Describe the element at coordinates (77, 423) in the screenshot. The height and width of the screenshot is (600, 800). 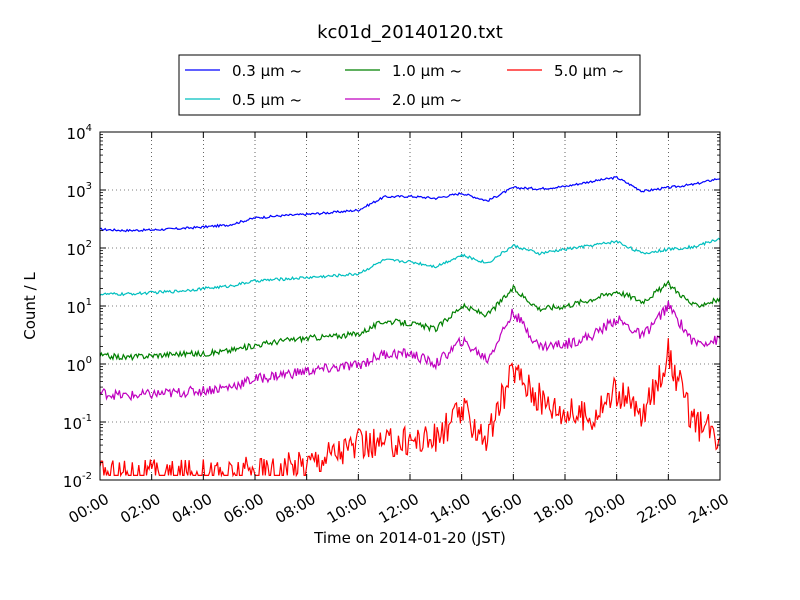
I see `y-tick-label: 10⁻¹` at that location.